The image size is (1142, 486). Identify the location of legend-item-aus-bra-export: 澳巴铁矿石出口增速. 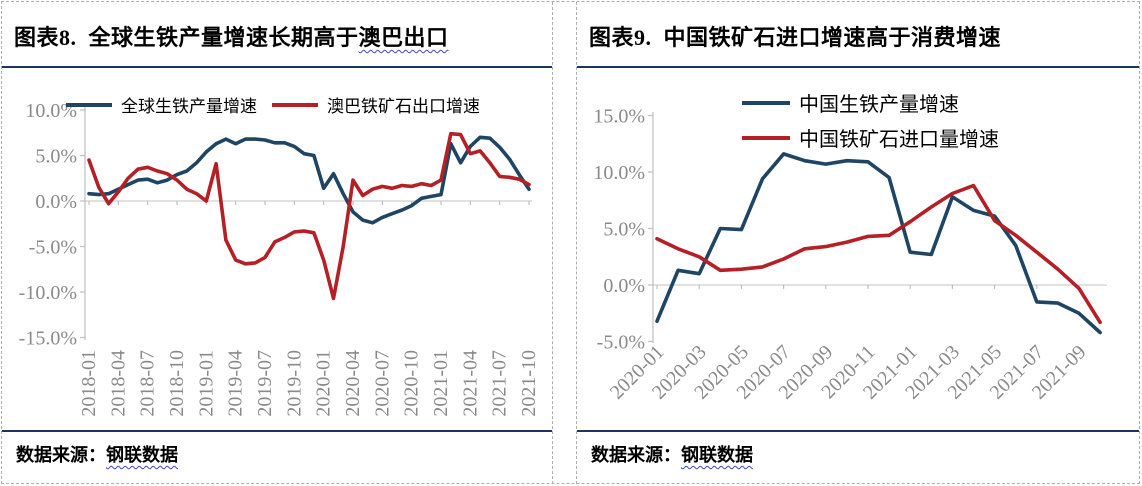
(376, 104).